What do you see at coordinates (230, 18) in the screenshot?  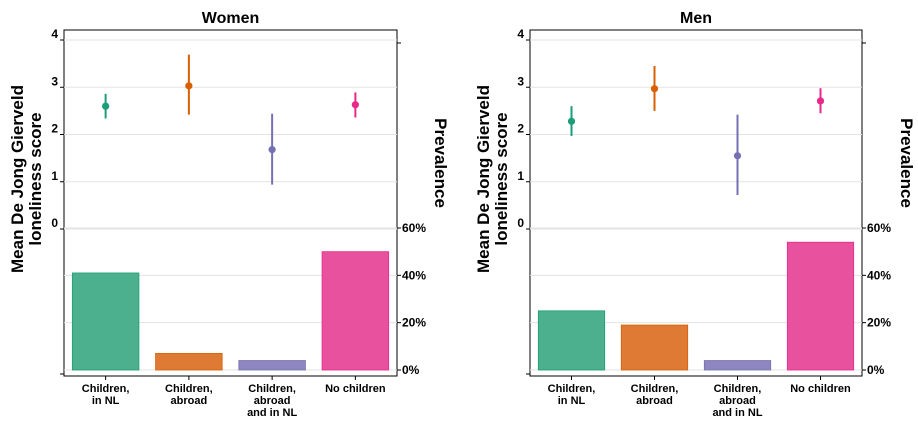 I see `panel-title: Women` at bounding box center [230, 18].